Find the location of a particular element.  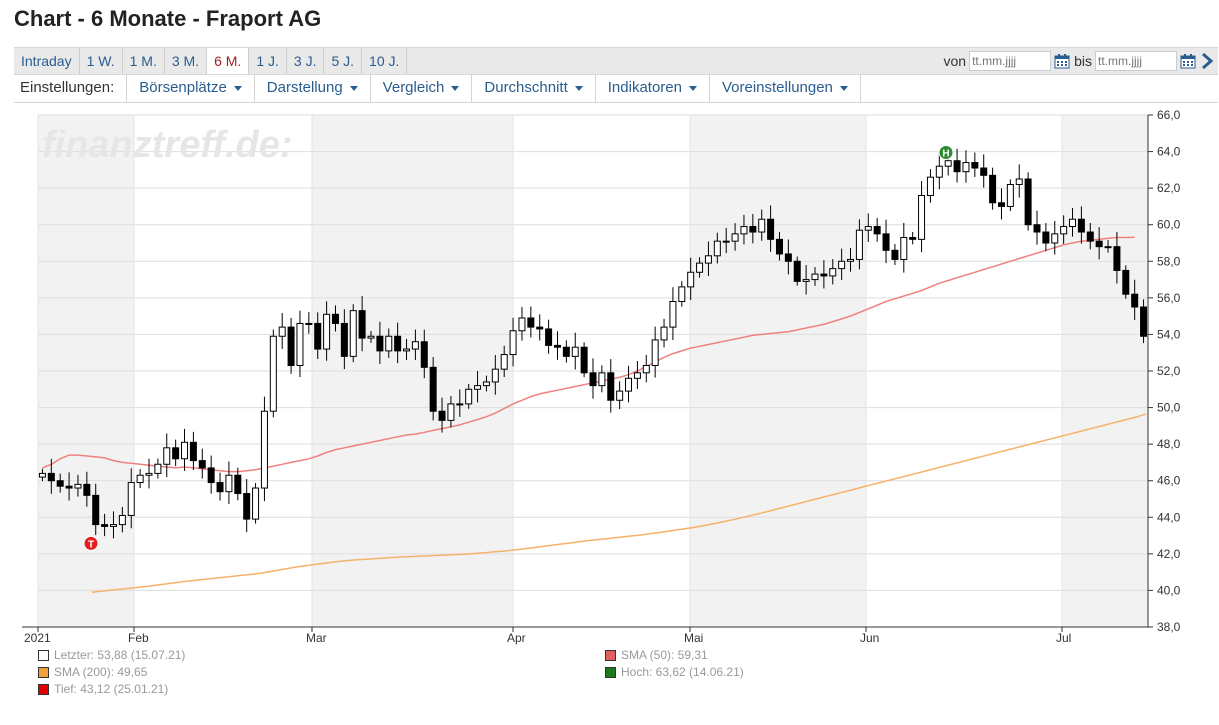

y-tick-label: 52,0 is located at coordinates (1169, 371).